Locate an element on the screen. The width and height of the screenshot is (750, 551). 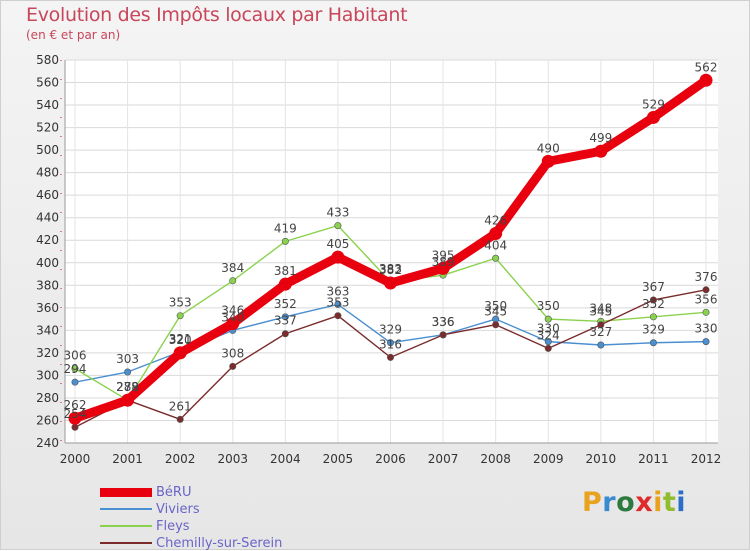
legend-item: BéRU is located at coordinates (145, 492).